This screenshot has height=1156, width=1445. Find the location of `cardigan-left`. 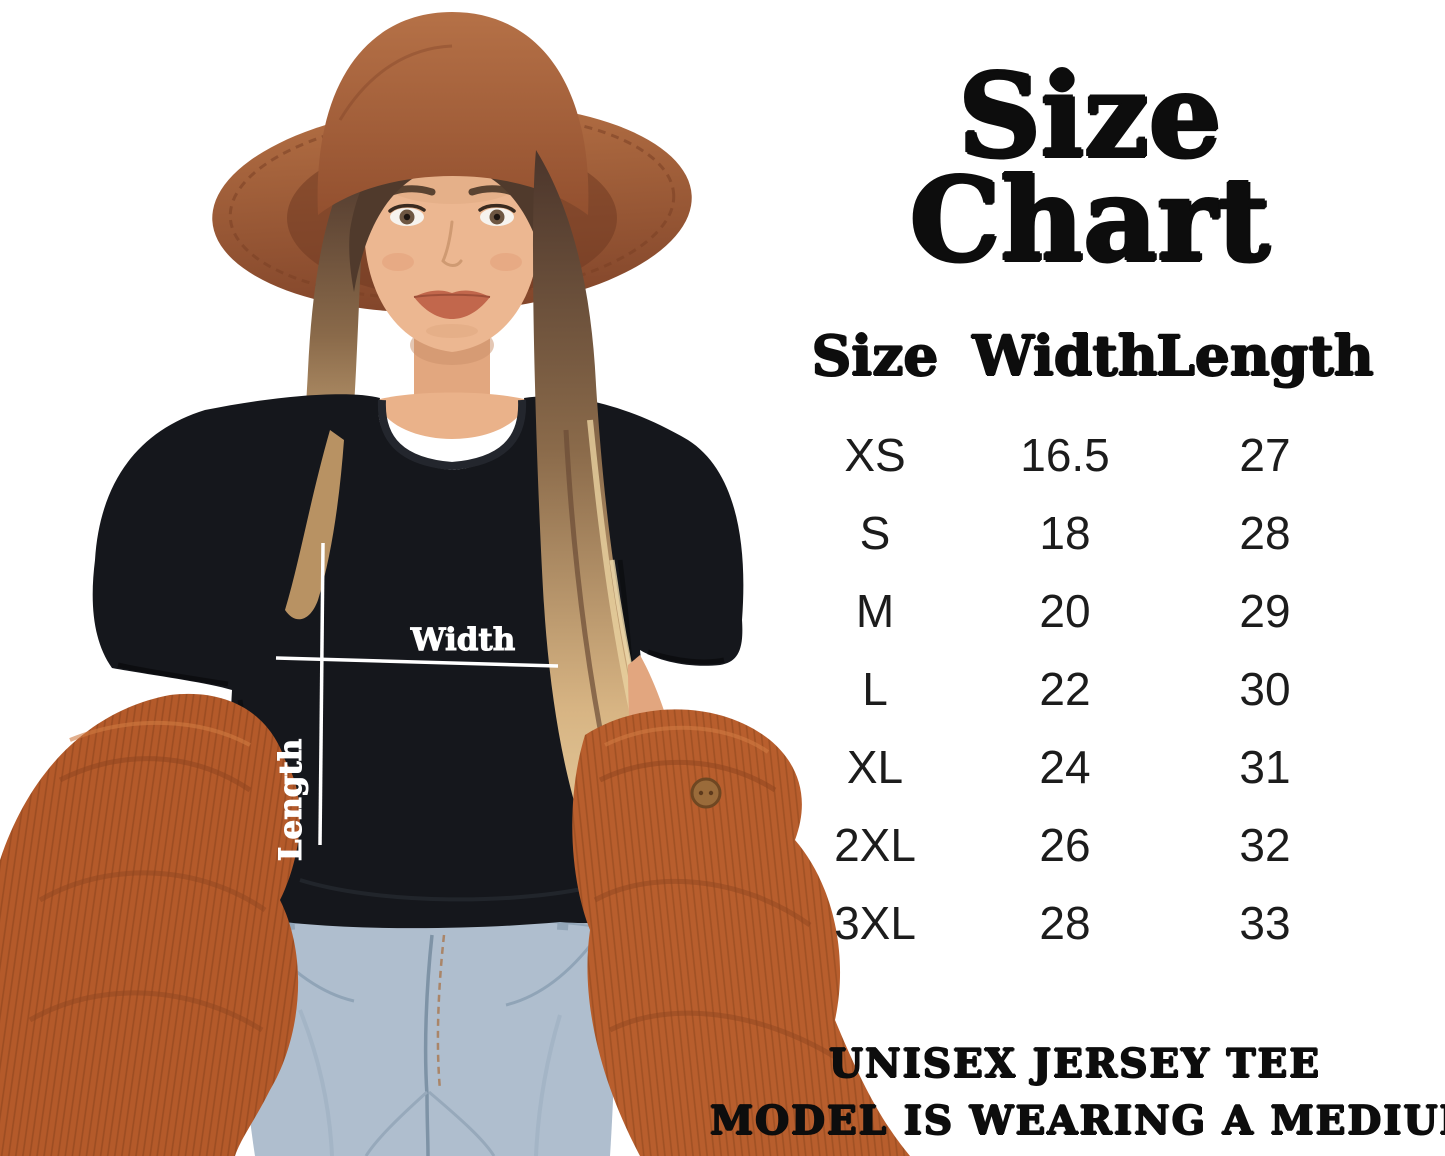

cardigan-left is located at coordinates (150, 924).